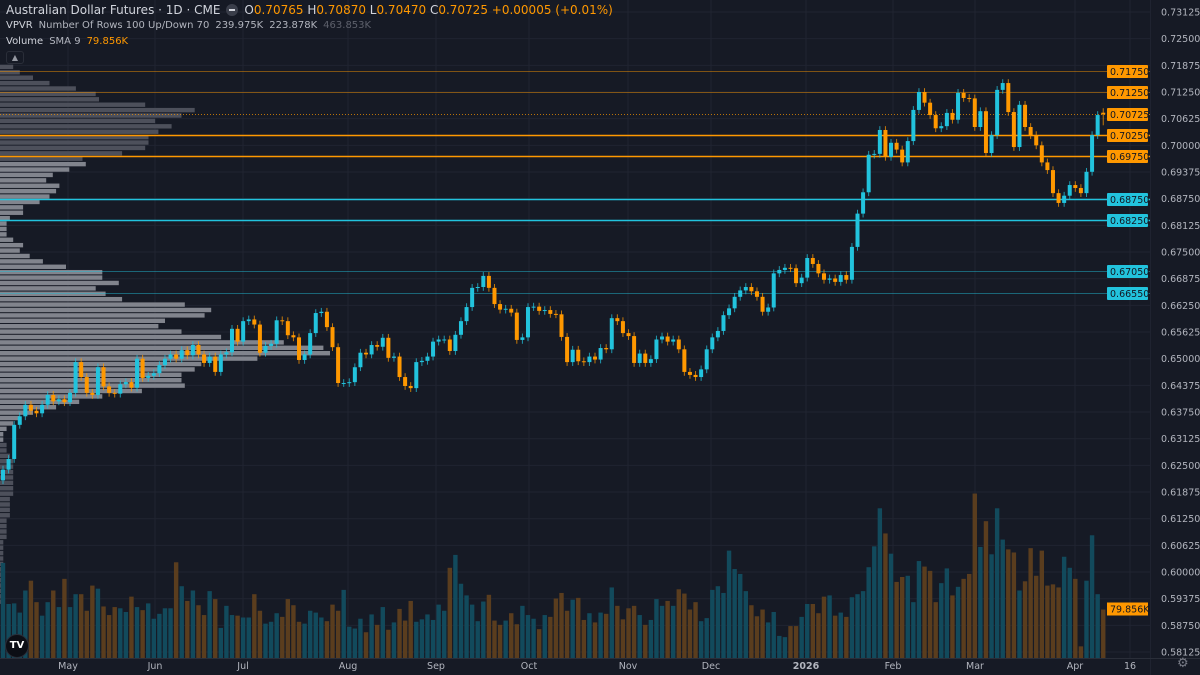 The width and height of the screenshot is (1200, 675). Describe the element at coordinates (17, 646) in the screenshot. I see `tradingview-logo-icon: TV` at that location.